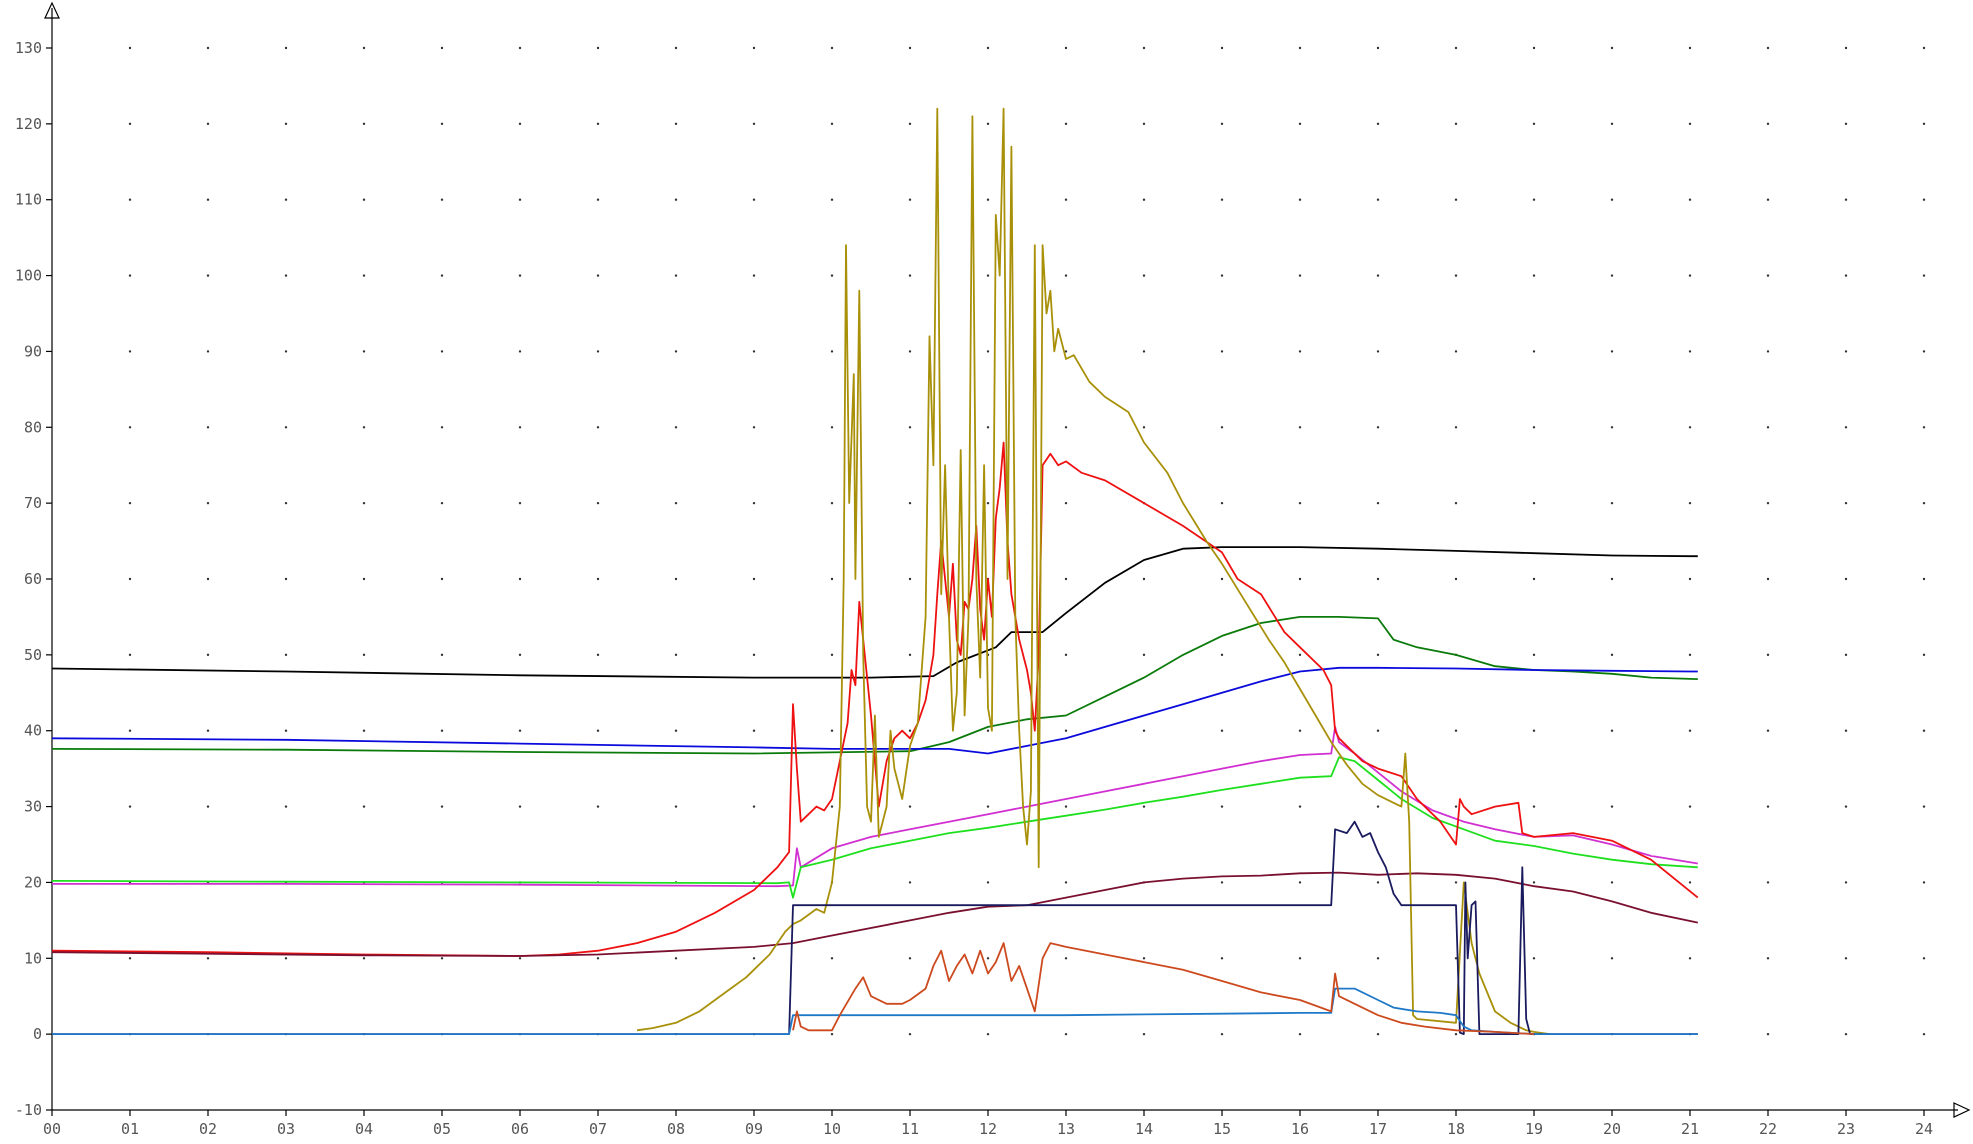 The image size is (1973, 1144). What do you see at coordinates (1846, 1129) in the screenshot?
I see `x-tick-label: 23` at bounding box center [1846, 1129].